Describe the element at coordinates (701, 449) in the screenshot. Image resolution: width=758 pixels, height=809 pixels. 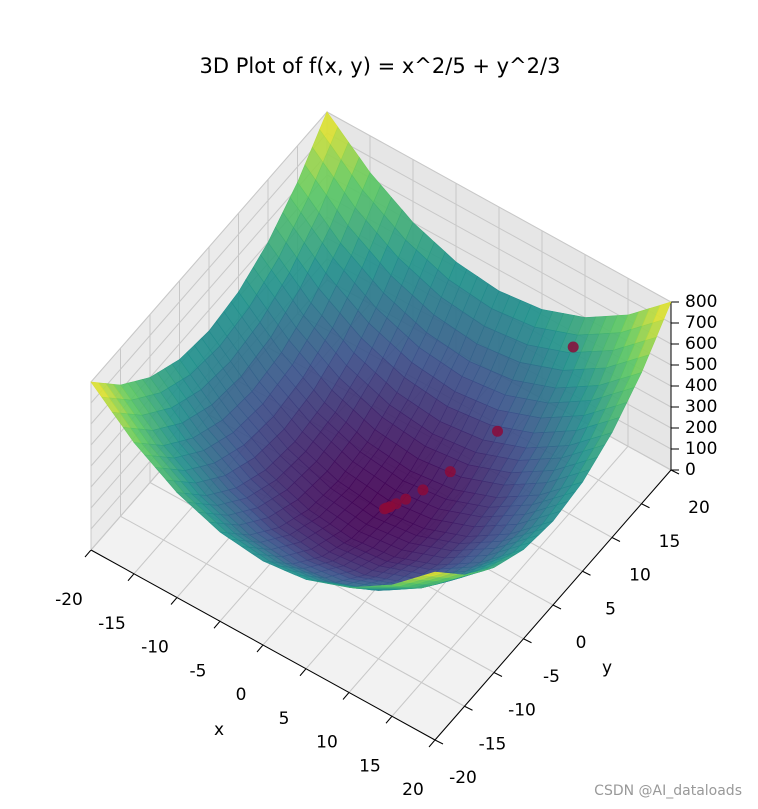
I see `z-tick-label: 100` at that location.